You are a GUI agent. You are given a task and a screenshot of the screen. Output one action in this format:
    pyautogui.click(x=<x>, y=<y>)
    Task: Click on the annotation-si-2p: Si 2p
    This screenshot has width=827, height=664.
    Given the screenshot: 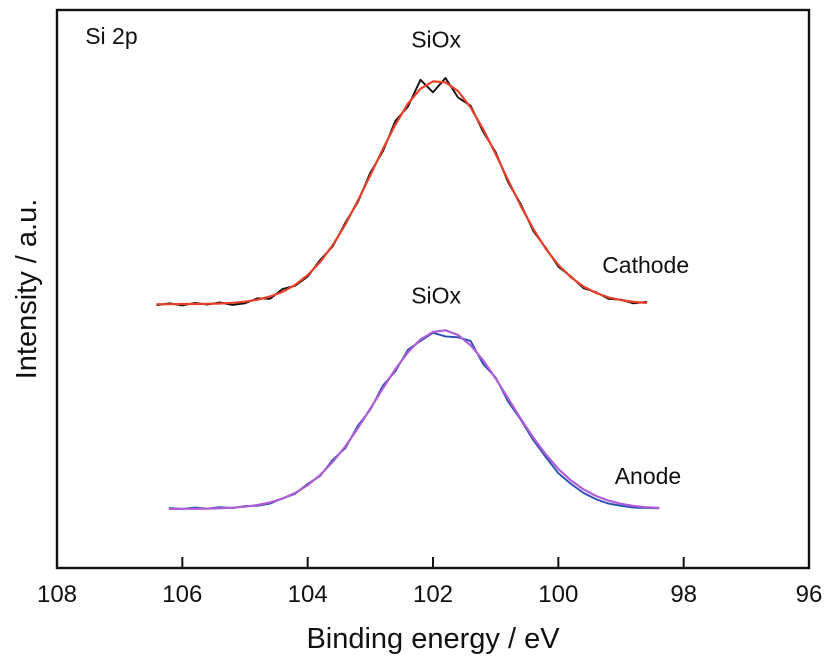 What is the action you would take?
    pyautogui.click(x=111, y=36)
    